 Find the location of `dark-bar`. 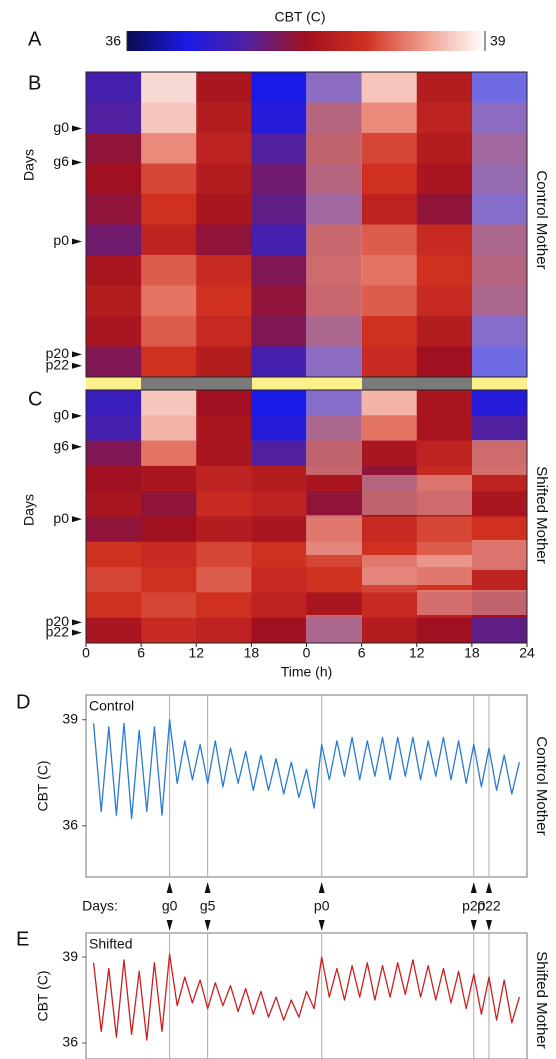

dark-bar is located at coordinates (196, 383).